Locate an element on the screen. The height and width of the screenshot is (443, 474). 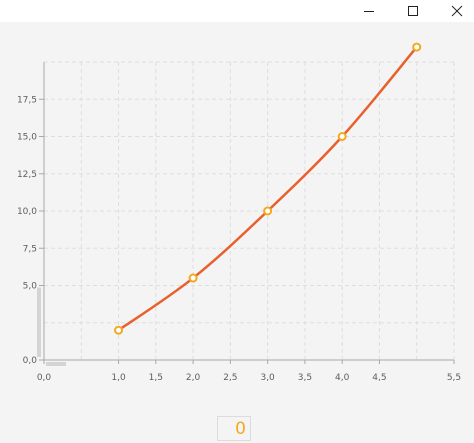
x-tick-label: 3,0 is located at coordinates (267, 378).